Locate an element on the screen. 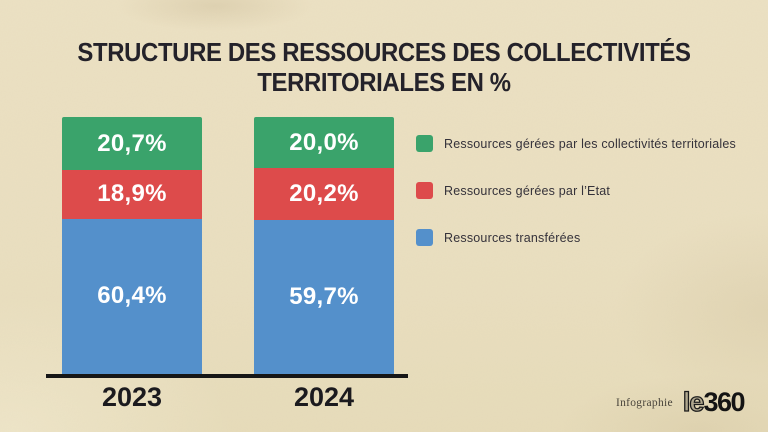  segment-transferees-2023: 60,4% is located at coordinates (132, 296).